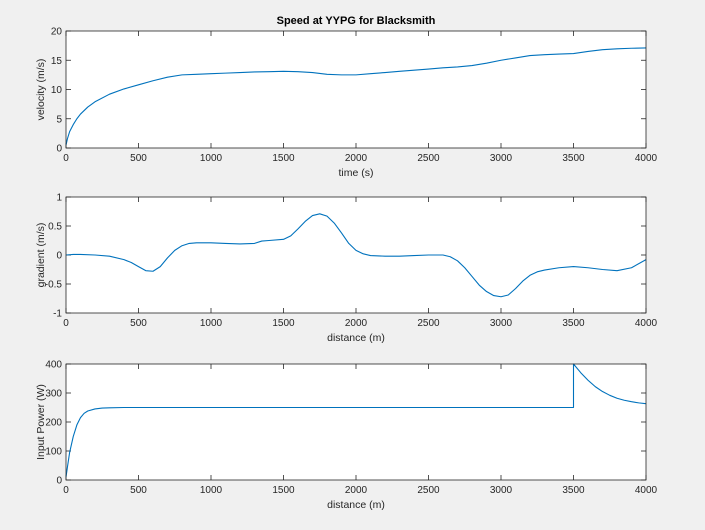 Image resolution: width=705 pixels, height=530 pixels. Describe the element at coordinates (41, 255) in the screenshot. I see `y-axis-label: gradient (m/s)` at that location.